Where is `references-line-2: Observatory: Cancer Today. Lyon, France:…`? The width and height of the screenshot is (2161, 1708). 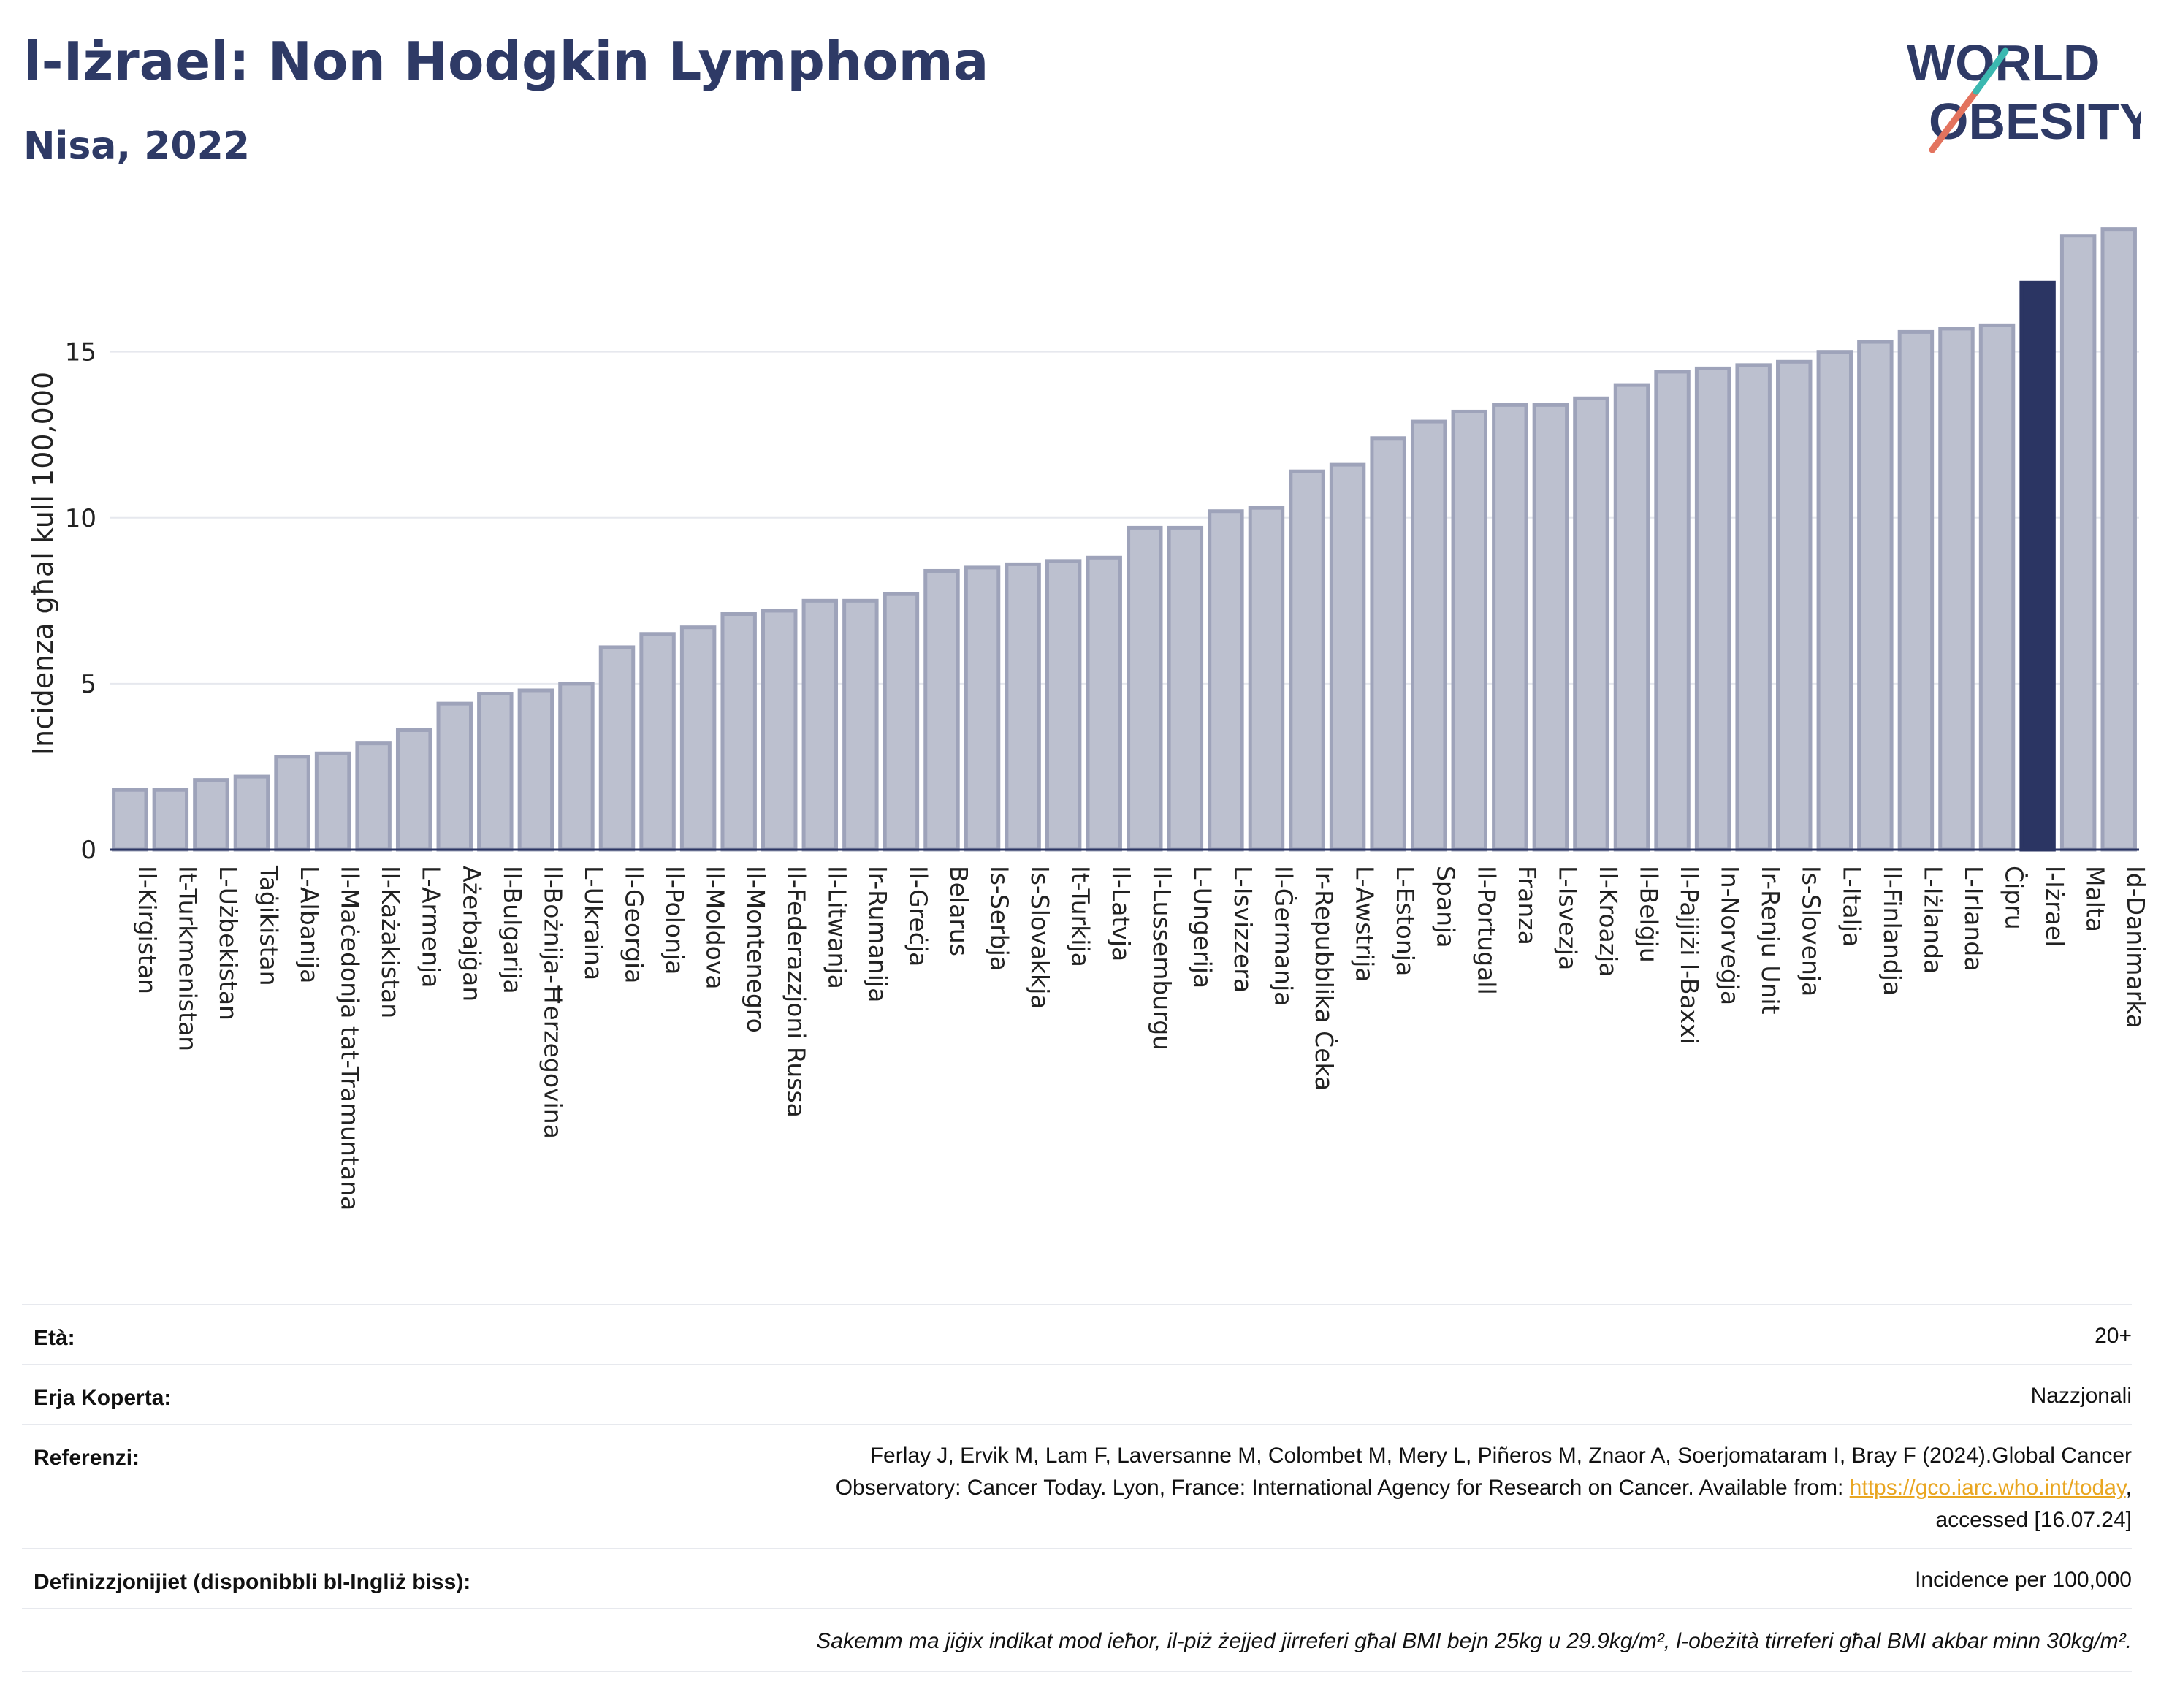
references-line-2: Observatory: Cancer Today. Lyon, France:… is located at coordinates (1291, 1488).